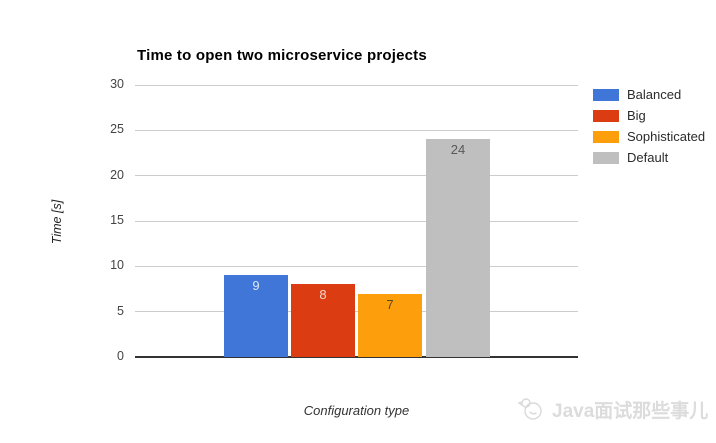  I want to click on bar-default: 24, so click(458, 248).